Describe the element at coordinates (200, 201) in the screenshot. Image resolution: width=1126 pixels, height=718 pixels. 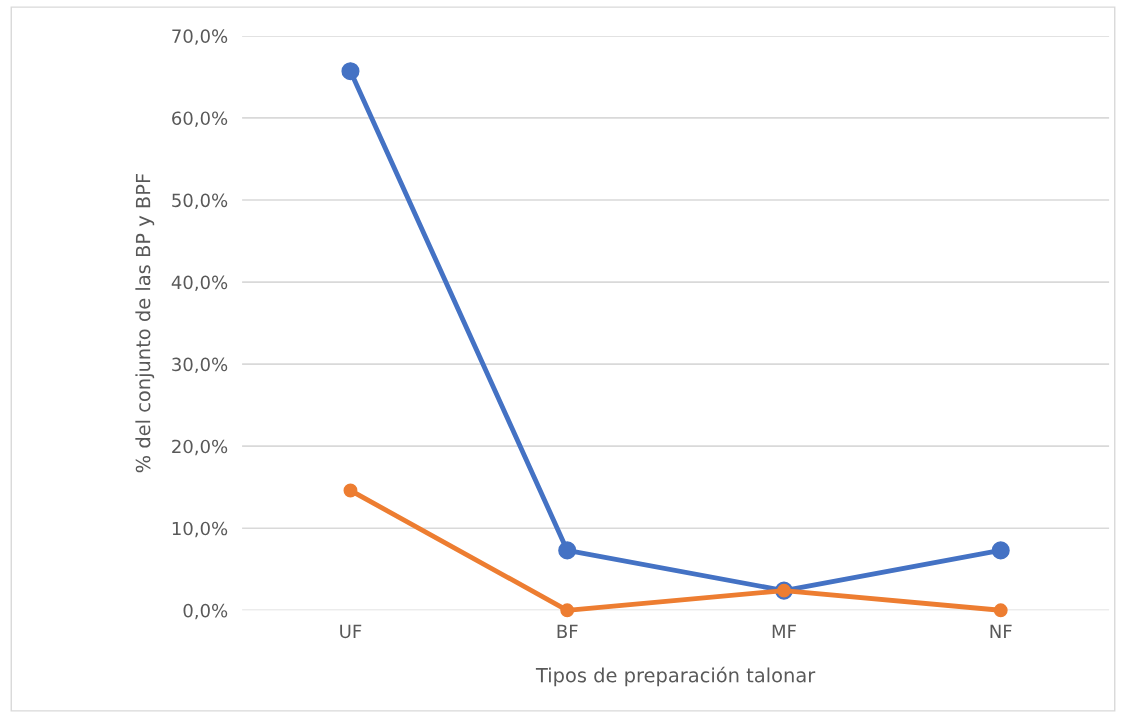
I see `y-tick-label: 50,0%` at that location.